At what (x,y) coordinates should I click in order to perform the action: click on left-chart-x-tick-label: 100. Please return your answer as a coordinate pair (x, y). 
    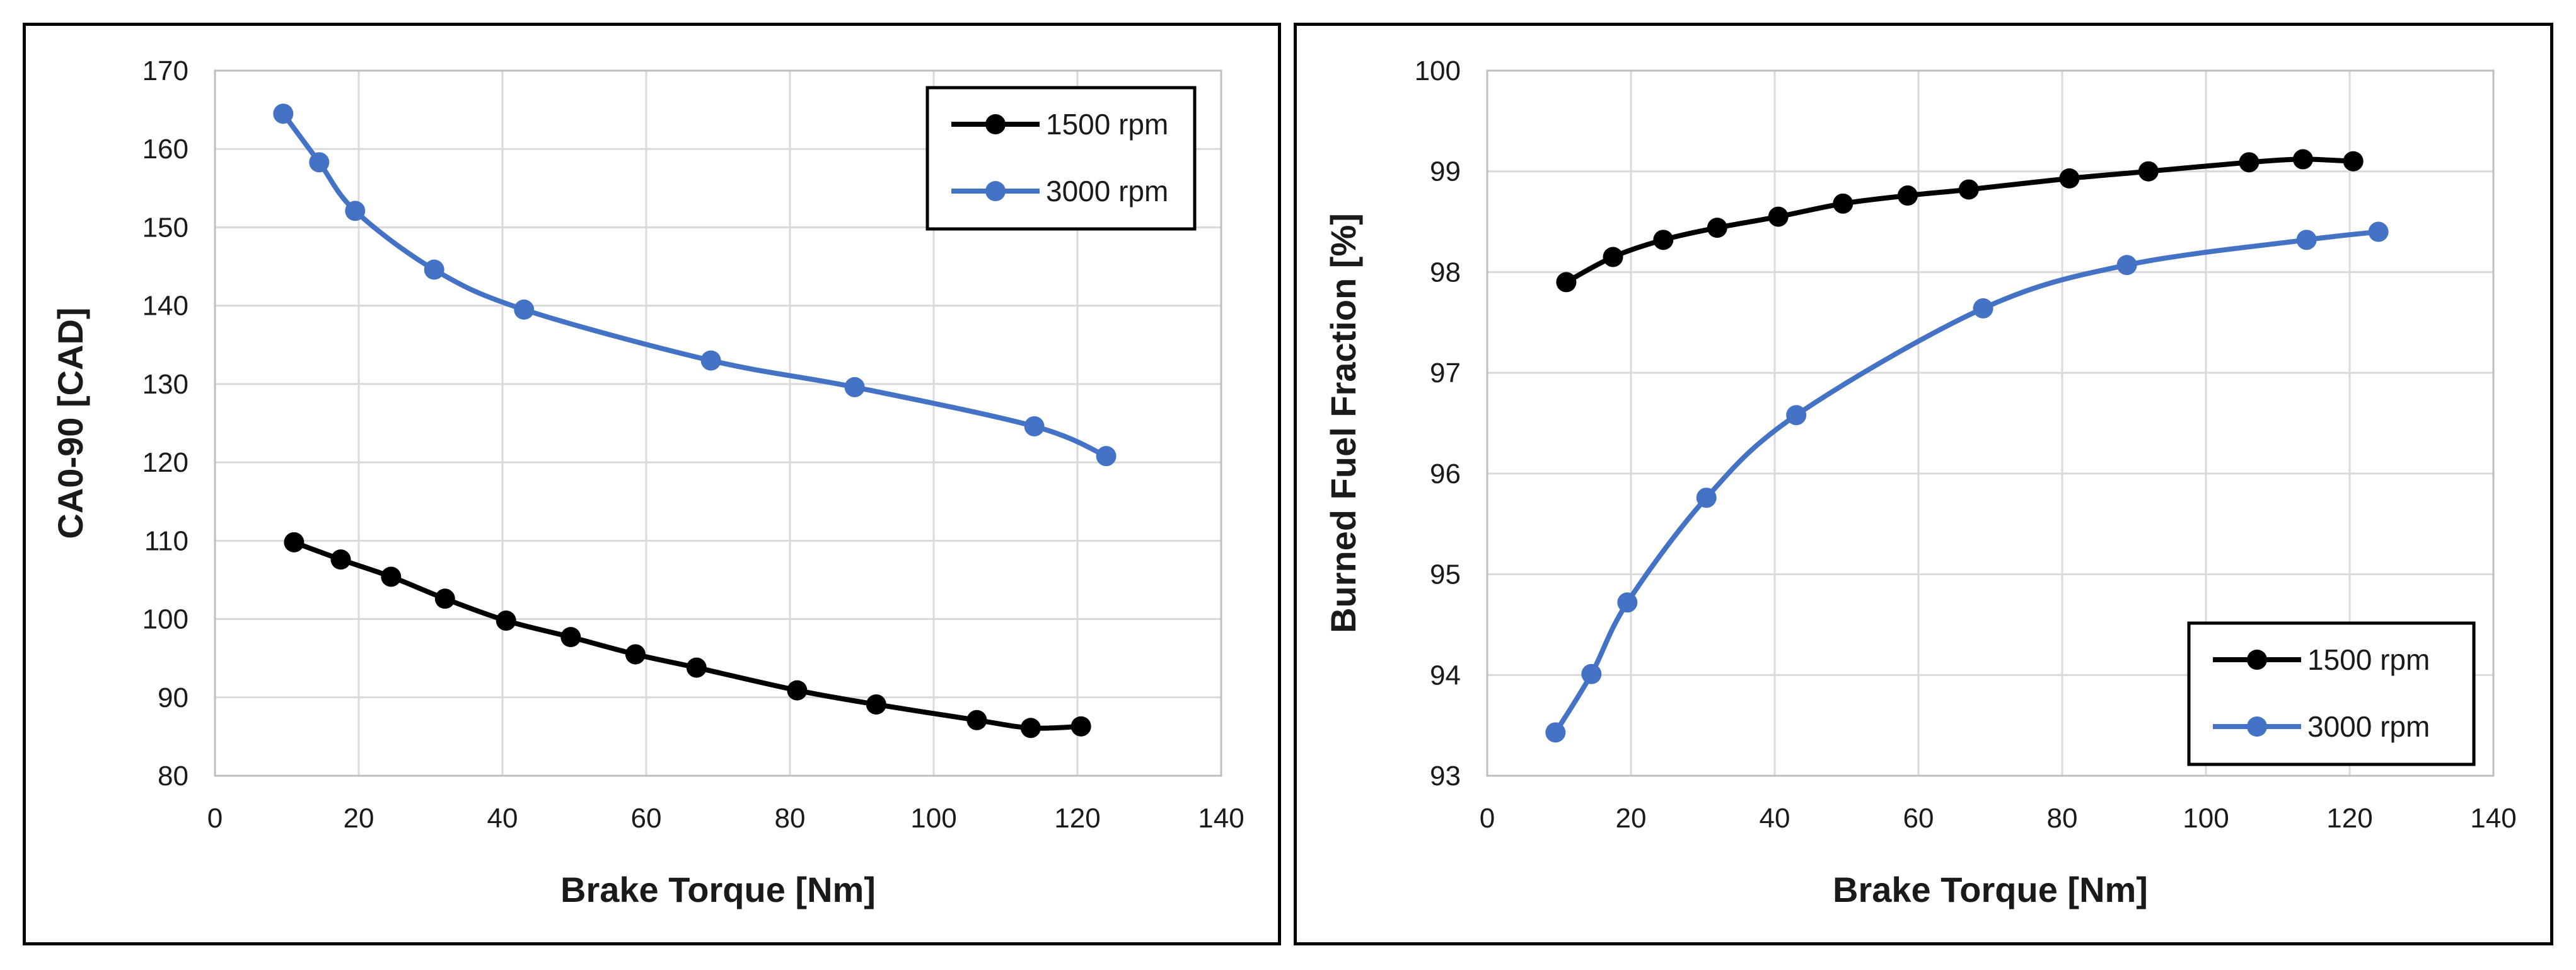
    Looking at the image, I should click on (933, 818).